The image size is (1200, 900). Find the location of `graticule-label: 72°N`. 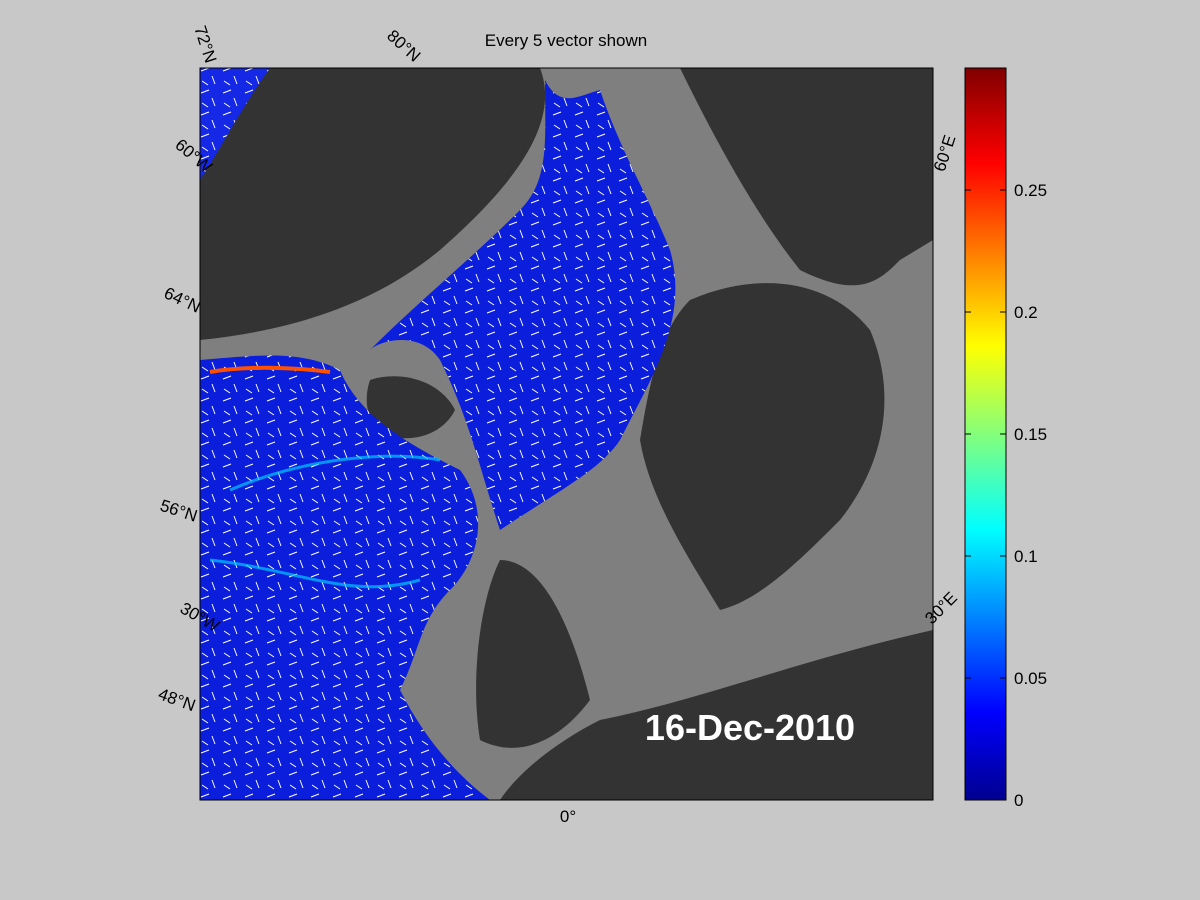

graticule-label: 72°N is located at coordinates (205, 44).